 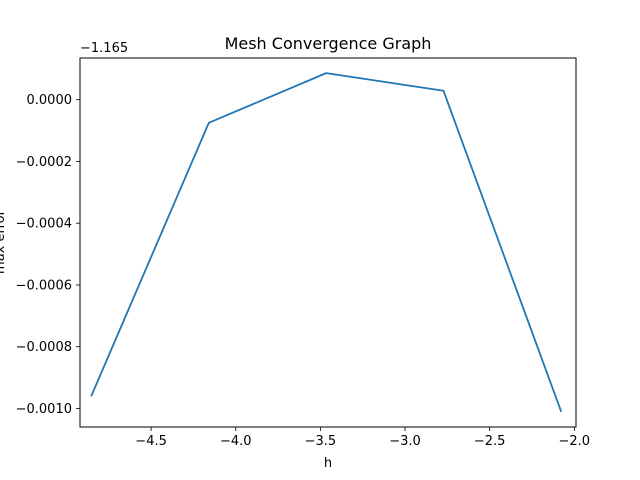 What do you see at coordinates (236, 441) in the screenshot?
I see `x-tick-label: −4.0` at bounding box center [236, 441].